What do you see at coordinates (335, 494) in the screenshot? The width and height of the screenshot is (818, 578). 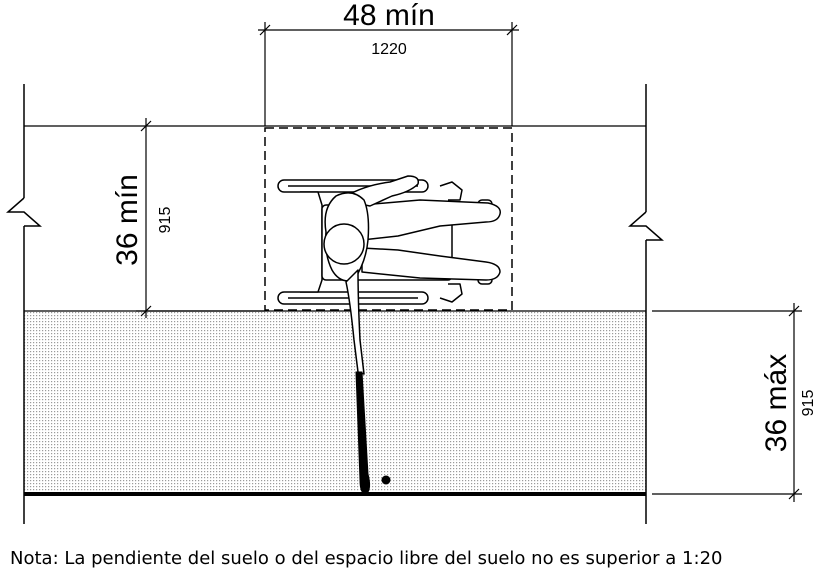 I see `floor-line` at bounding box center [335, 494].